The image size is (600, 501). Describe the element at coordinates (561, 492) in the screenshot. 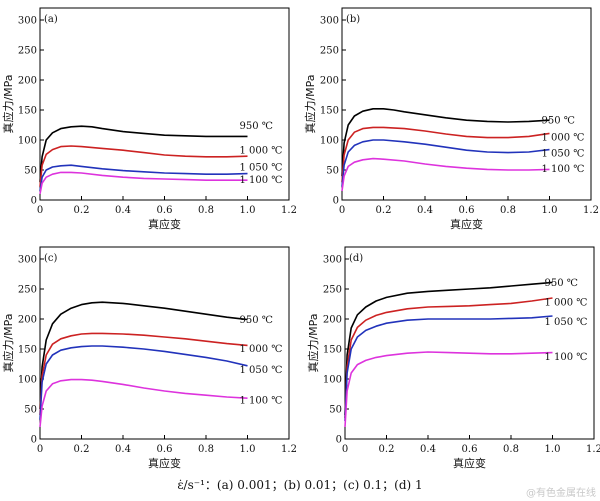

I see `watermark: @有色金属在线` at that location.